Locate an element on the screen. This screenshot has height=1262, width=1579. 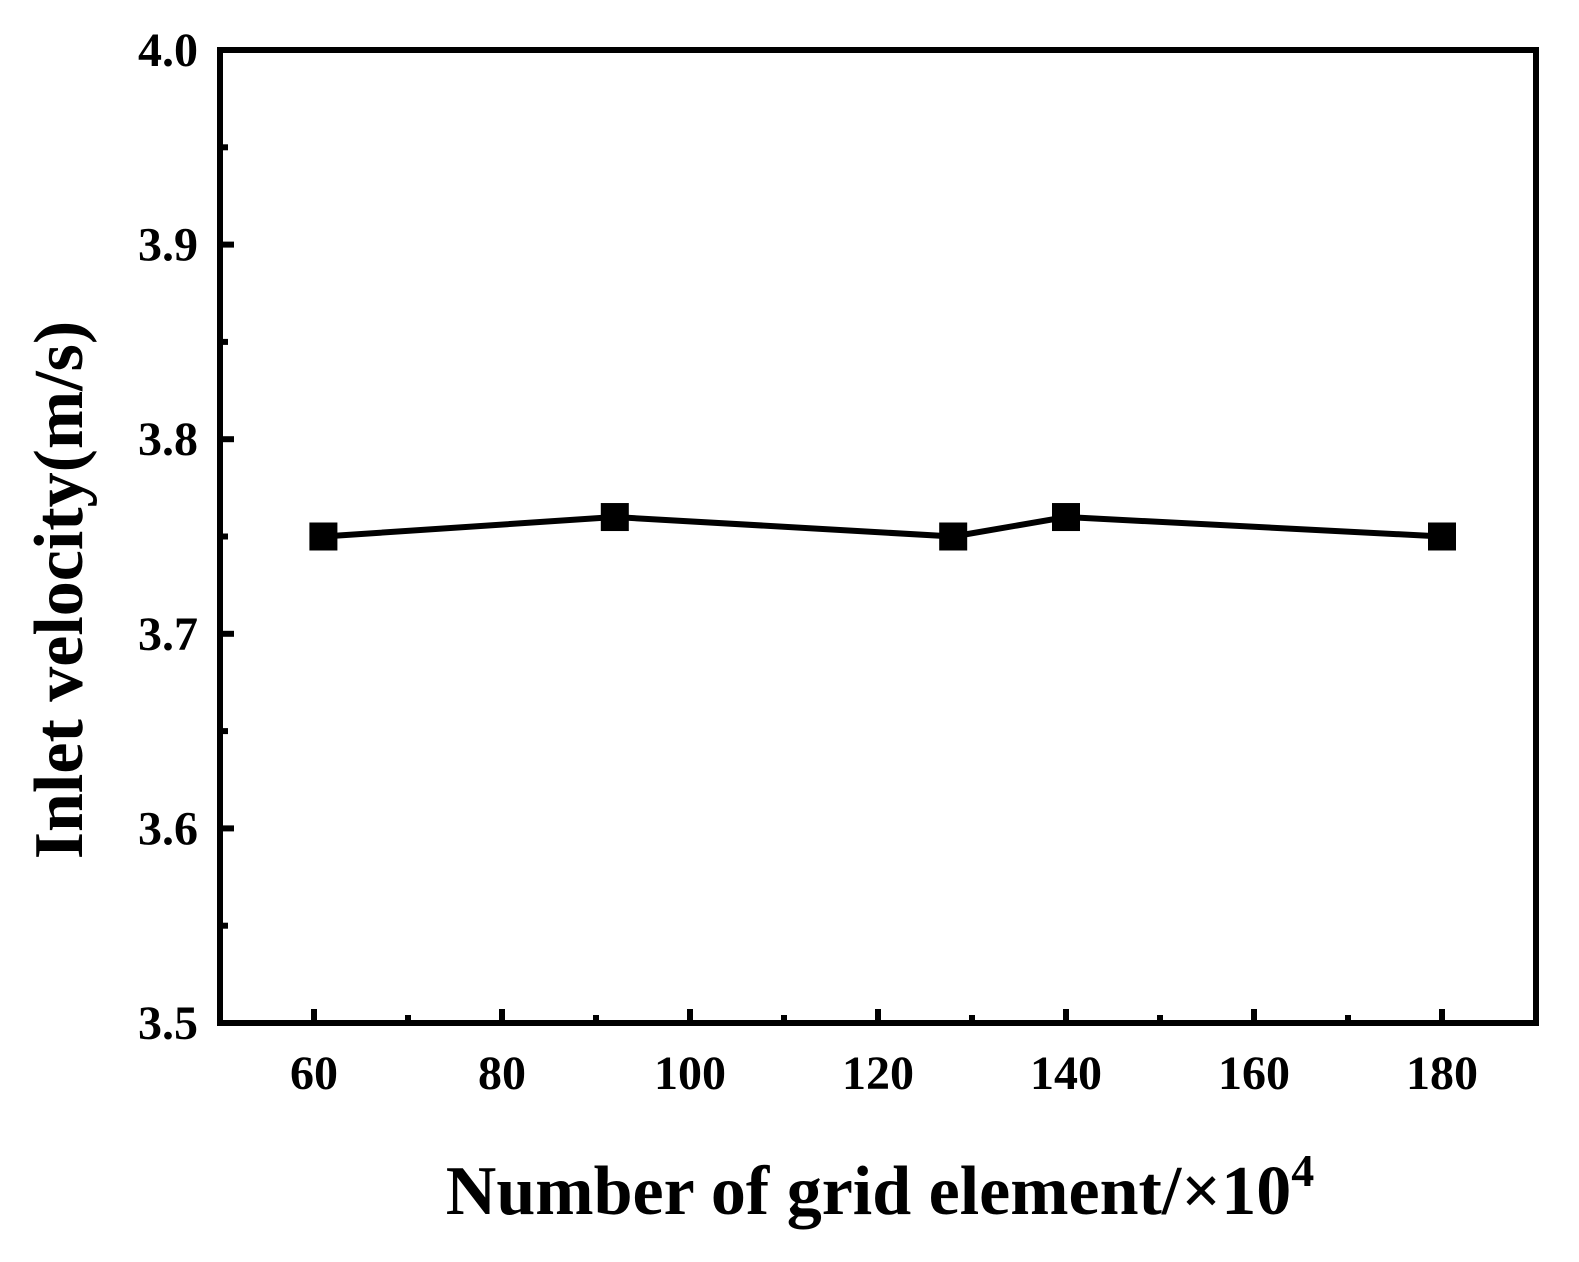
x-tick-label: 140 is located at coordinates (1066, 1073).